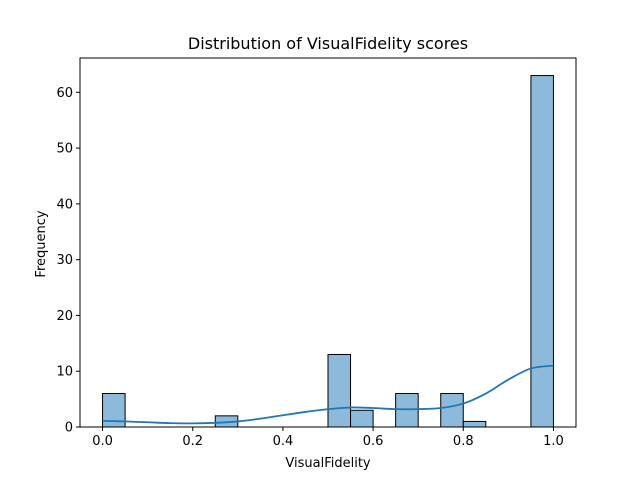 The image size is (640, 480). I want to click on x-tick-label: 0.2, so click(192, 441).